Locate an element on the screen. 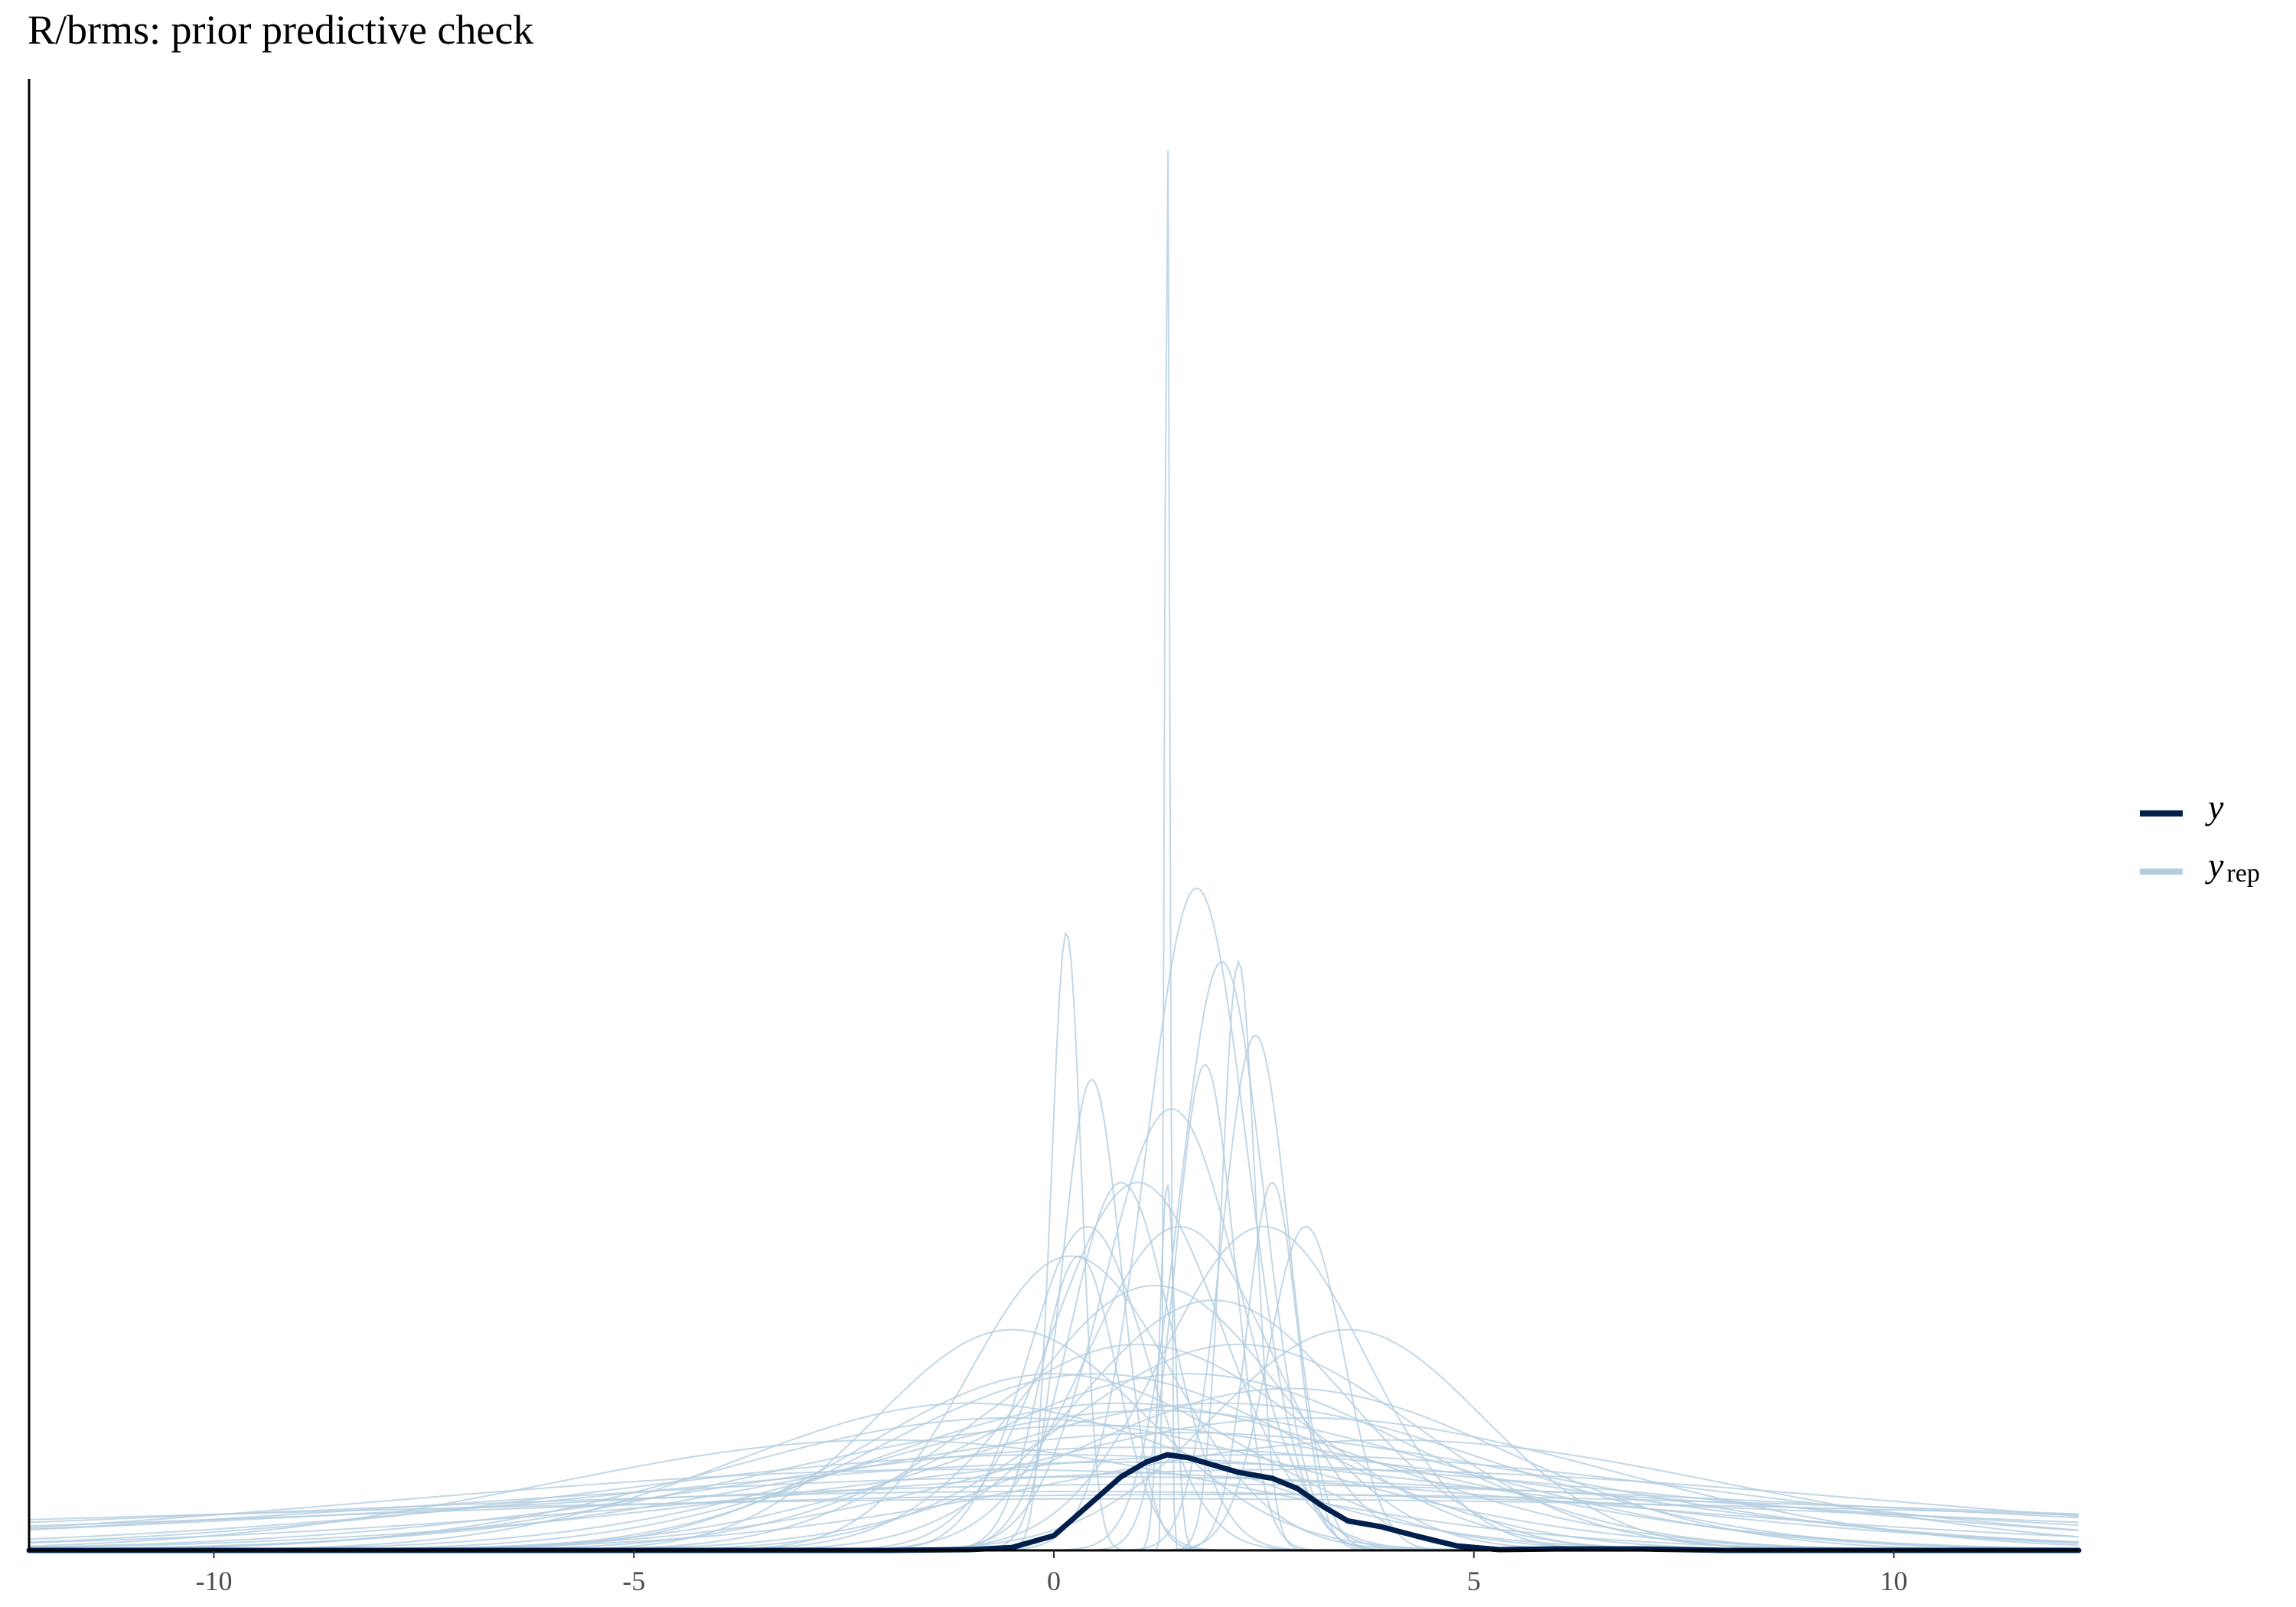  x-tick-label-4: 10 is located at coordinates (1894, 1581).